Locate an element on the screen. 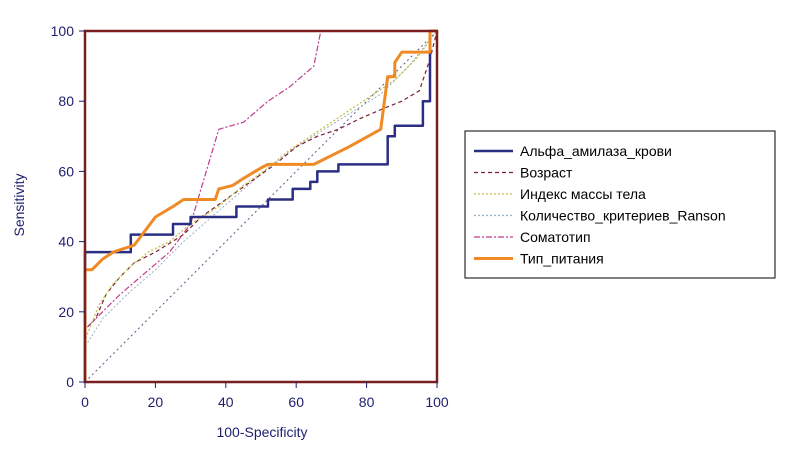 This screenshot has width=809, height=461. x-tick-label: 100 is located at coordinates (437, 402).